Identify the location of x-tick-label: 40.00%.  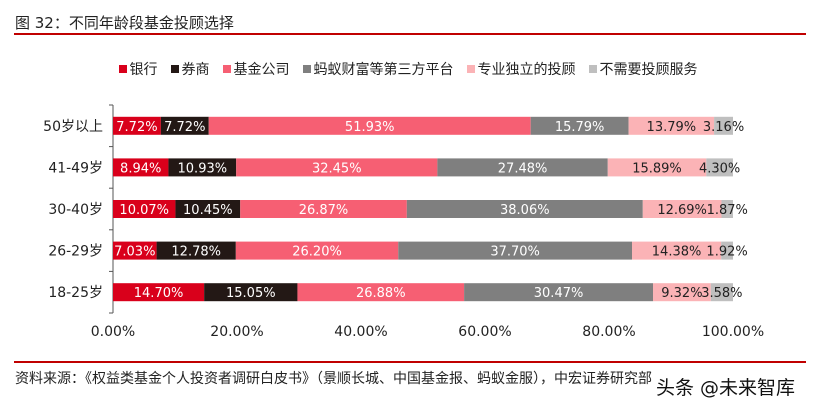
(360, 332).